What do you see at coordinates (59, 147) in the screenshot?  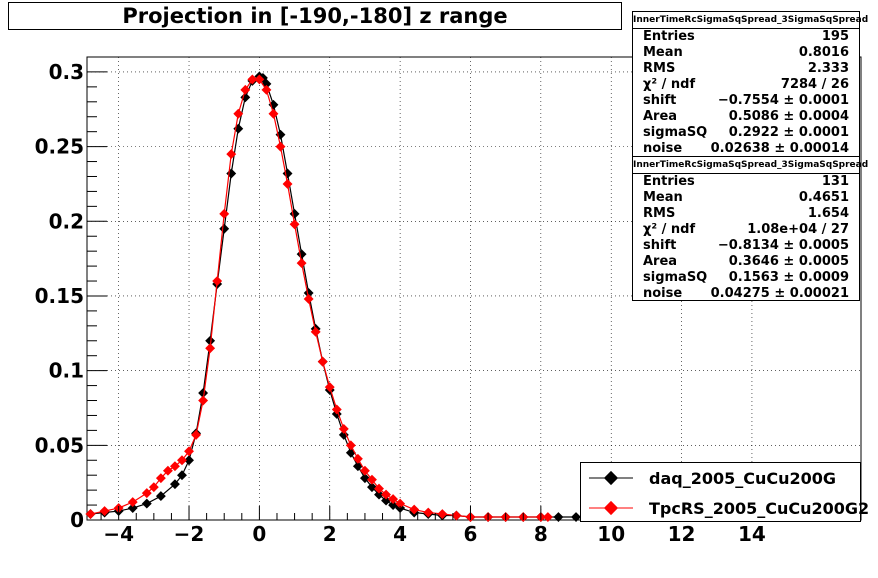 I see `y-tick-label: 0.25` at bounding box center [59, 147].